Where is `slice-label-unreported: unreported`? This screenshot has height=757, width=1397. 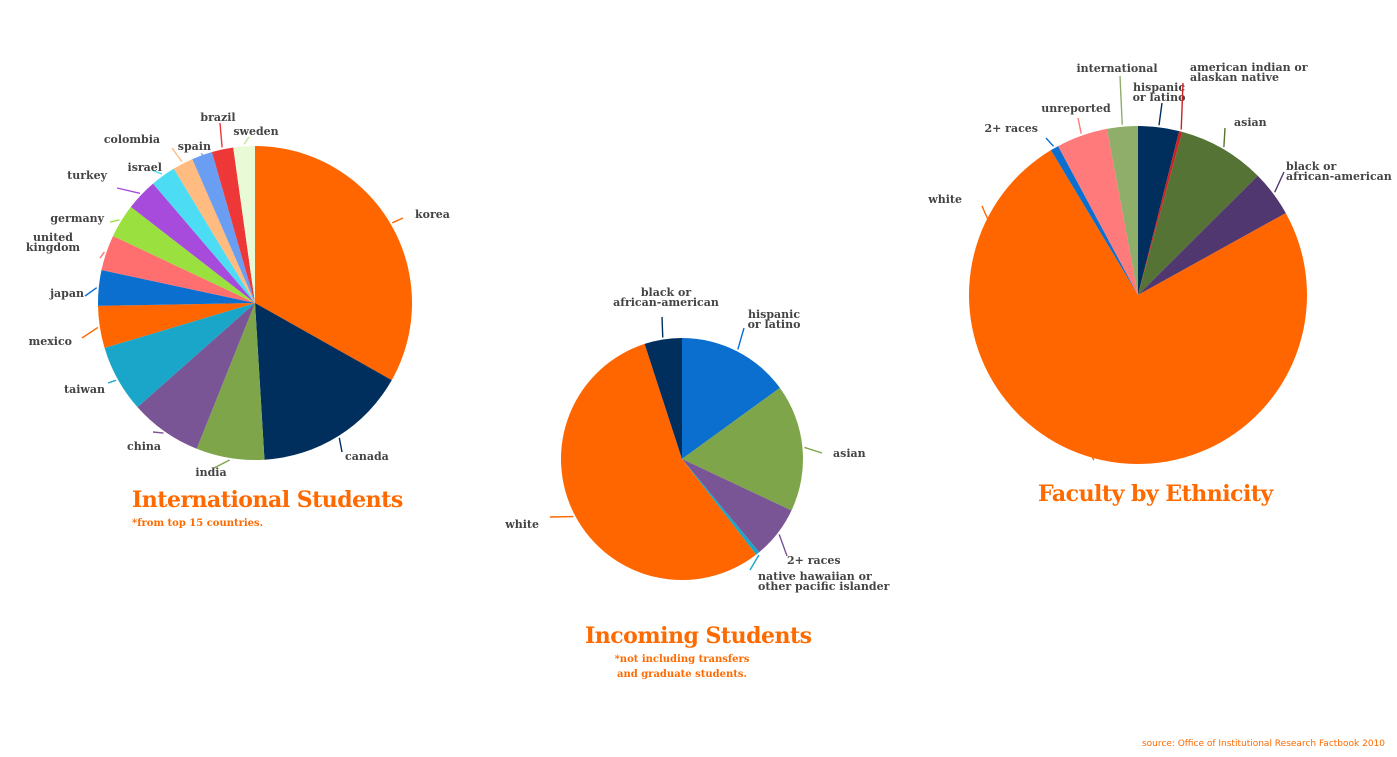
slice-label-unreported: unreported is located at coordinates (1076, 108).